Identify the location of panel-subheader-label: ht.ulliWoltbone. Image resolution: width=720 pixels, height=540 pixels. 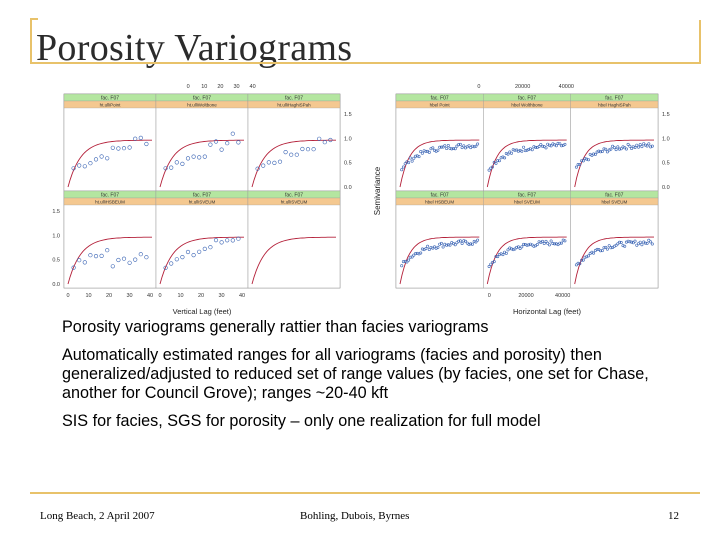
(202, 105).